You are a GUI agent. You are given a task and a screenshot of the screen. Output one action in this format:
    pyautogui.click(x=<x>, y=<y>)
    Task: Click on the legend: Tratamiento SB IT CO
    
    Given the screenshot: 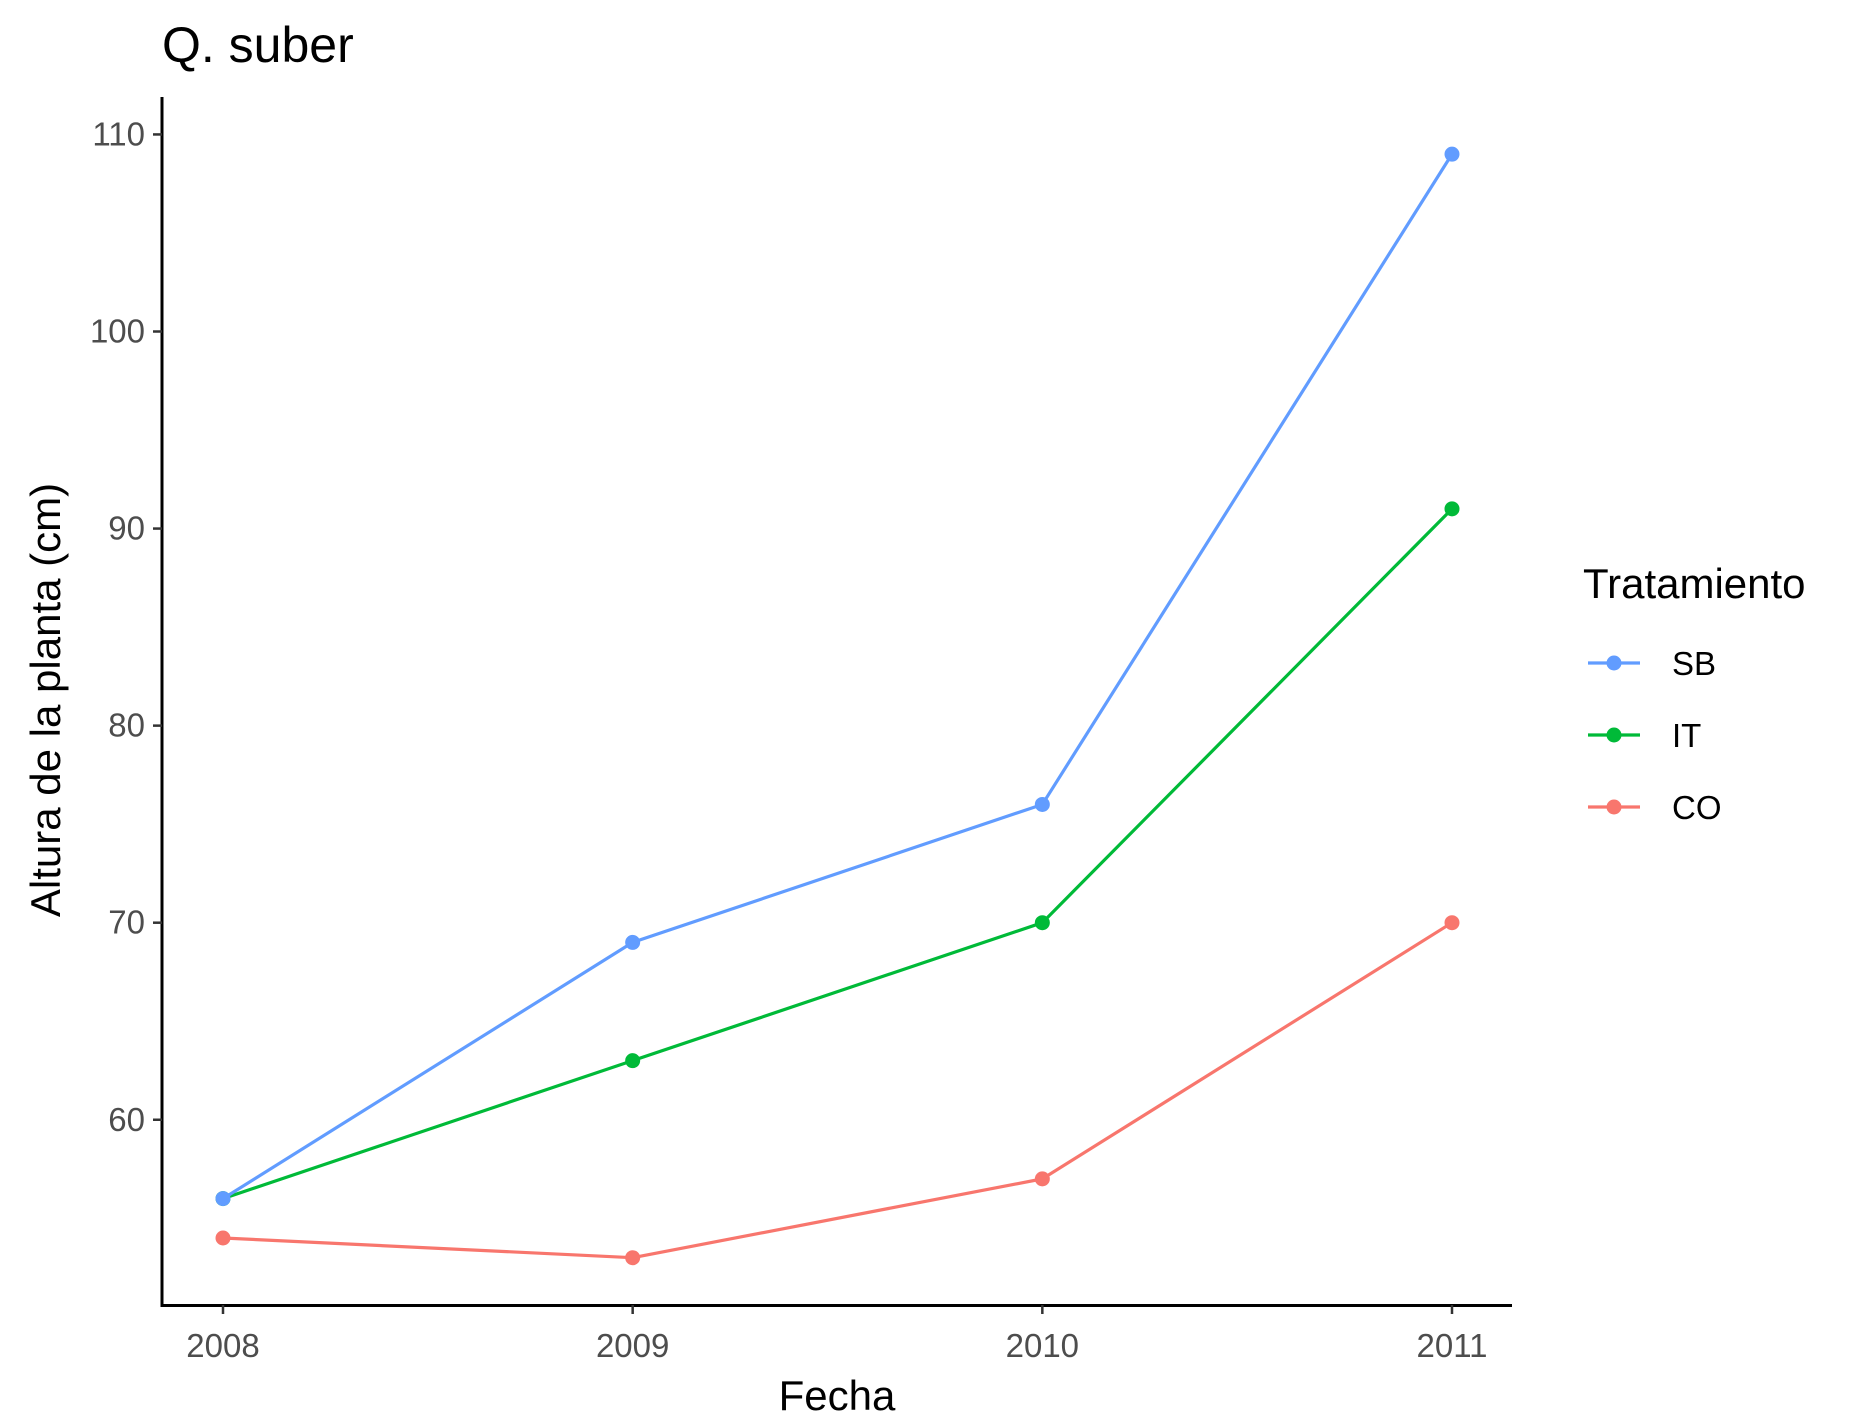 What is the action you would take?
    pyautogui.click(x=1694, y=693)
    